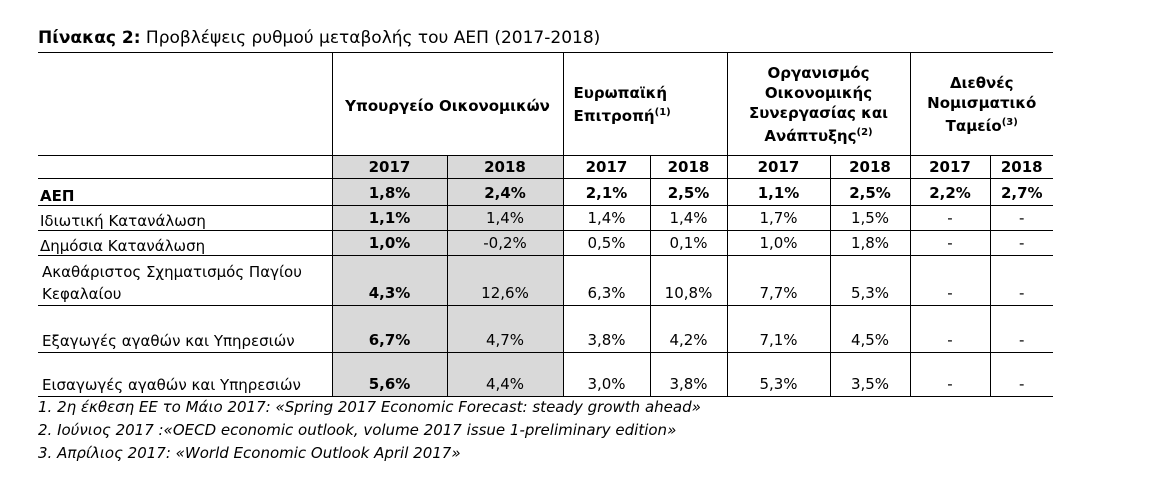  I want to click on group-header: Διεθνές Νομισματικό Ταμείο(3), so click(981, 104).